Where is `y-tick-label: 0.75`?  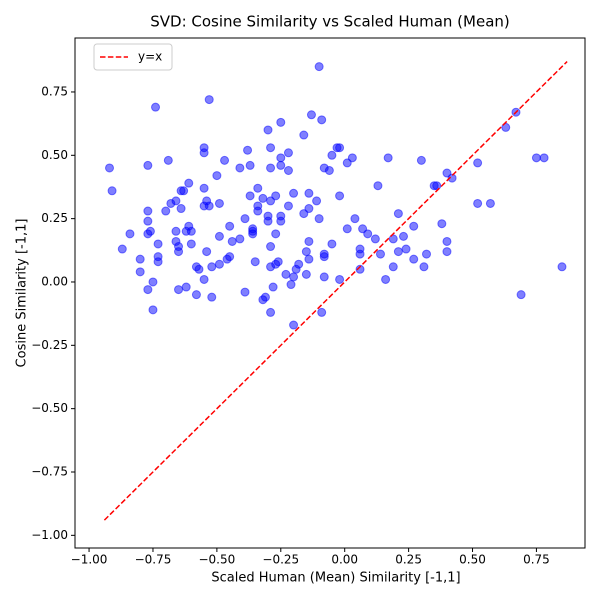
y-tick-label: 0.75 is located at coordinates (54, 91).